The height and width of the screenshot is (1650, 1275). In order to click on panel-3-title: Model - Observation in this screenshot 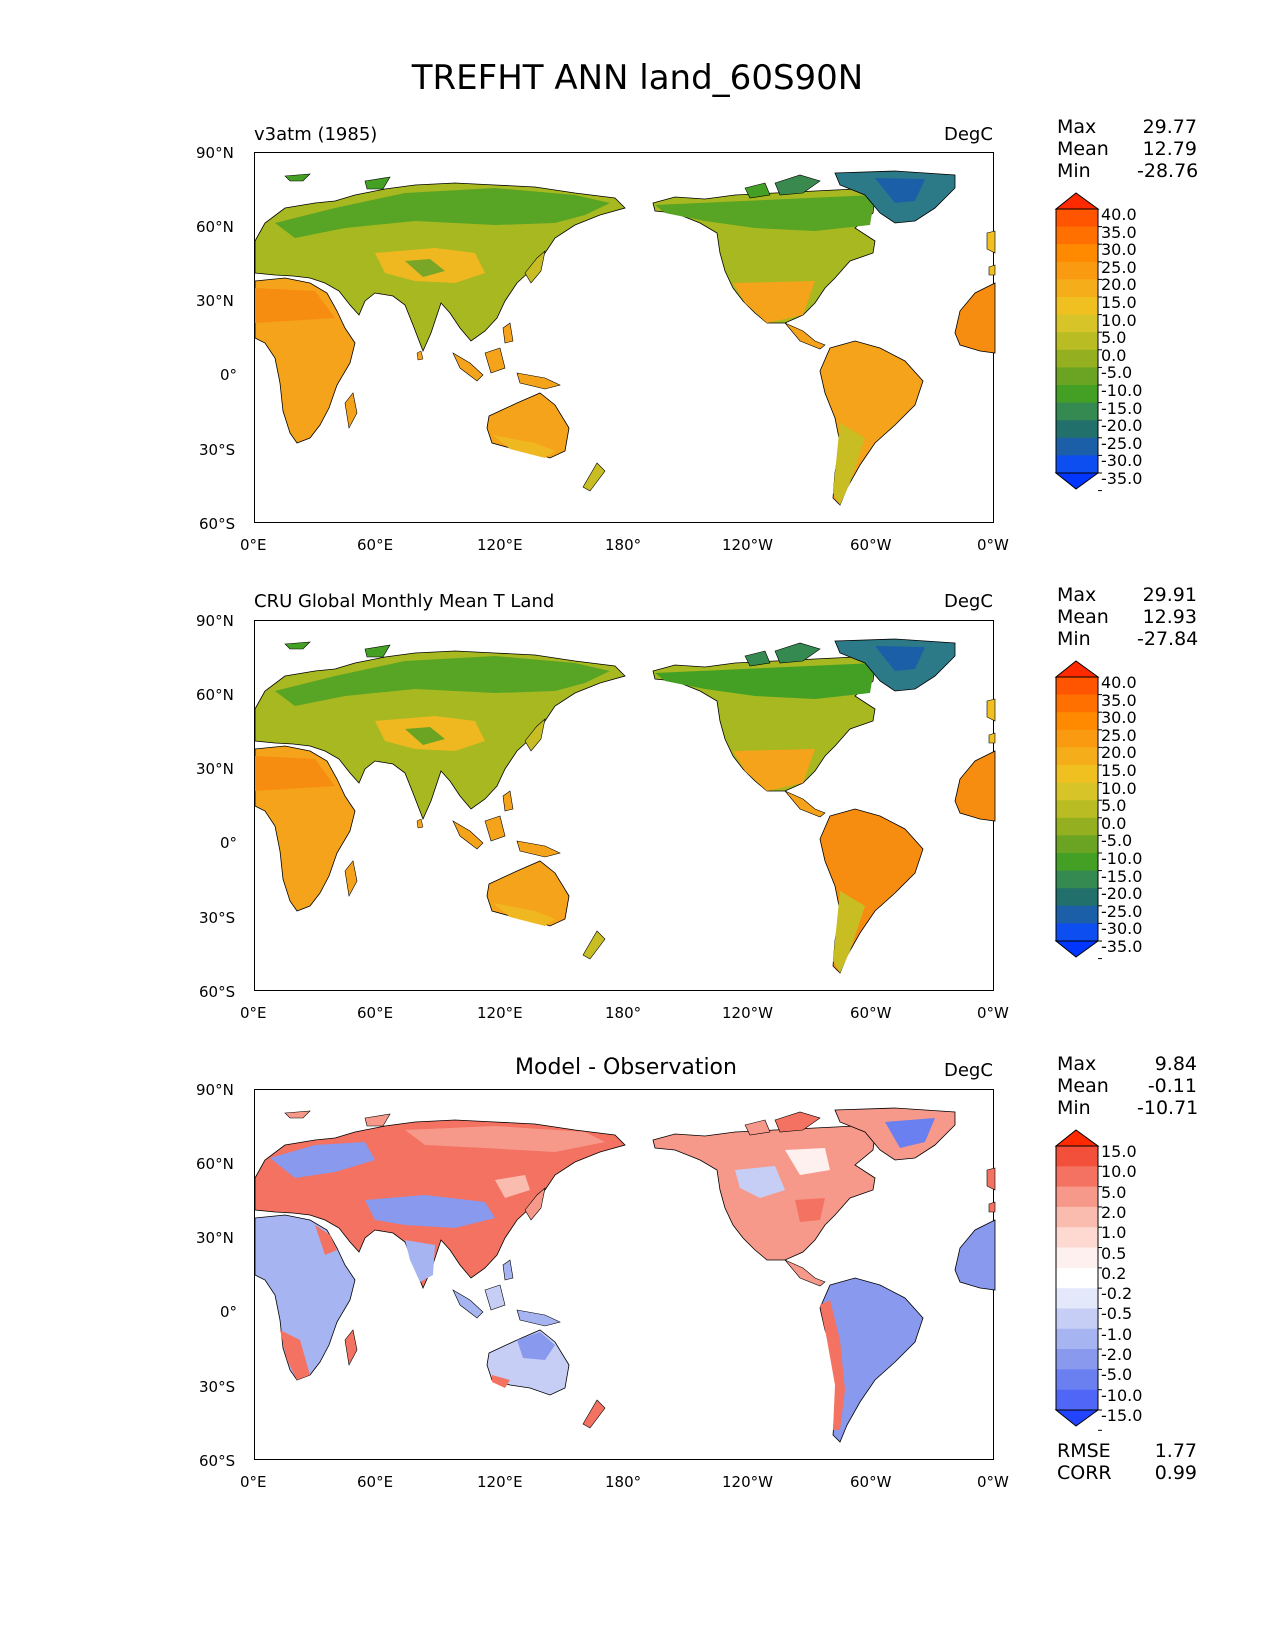, I will do `click(626, 1067)`.